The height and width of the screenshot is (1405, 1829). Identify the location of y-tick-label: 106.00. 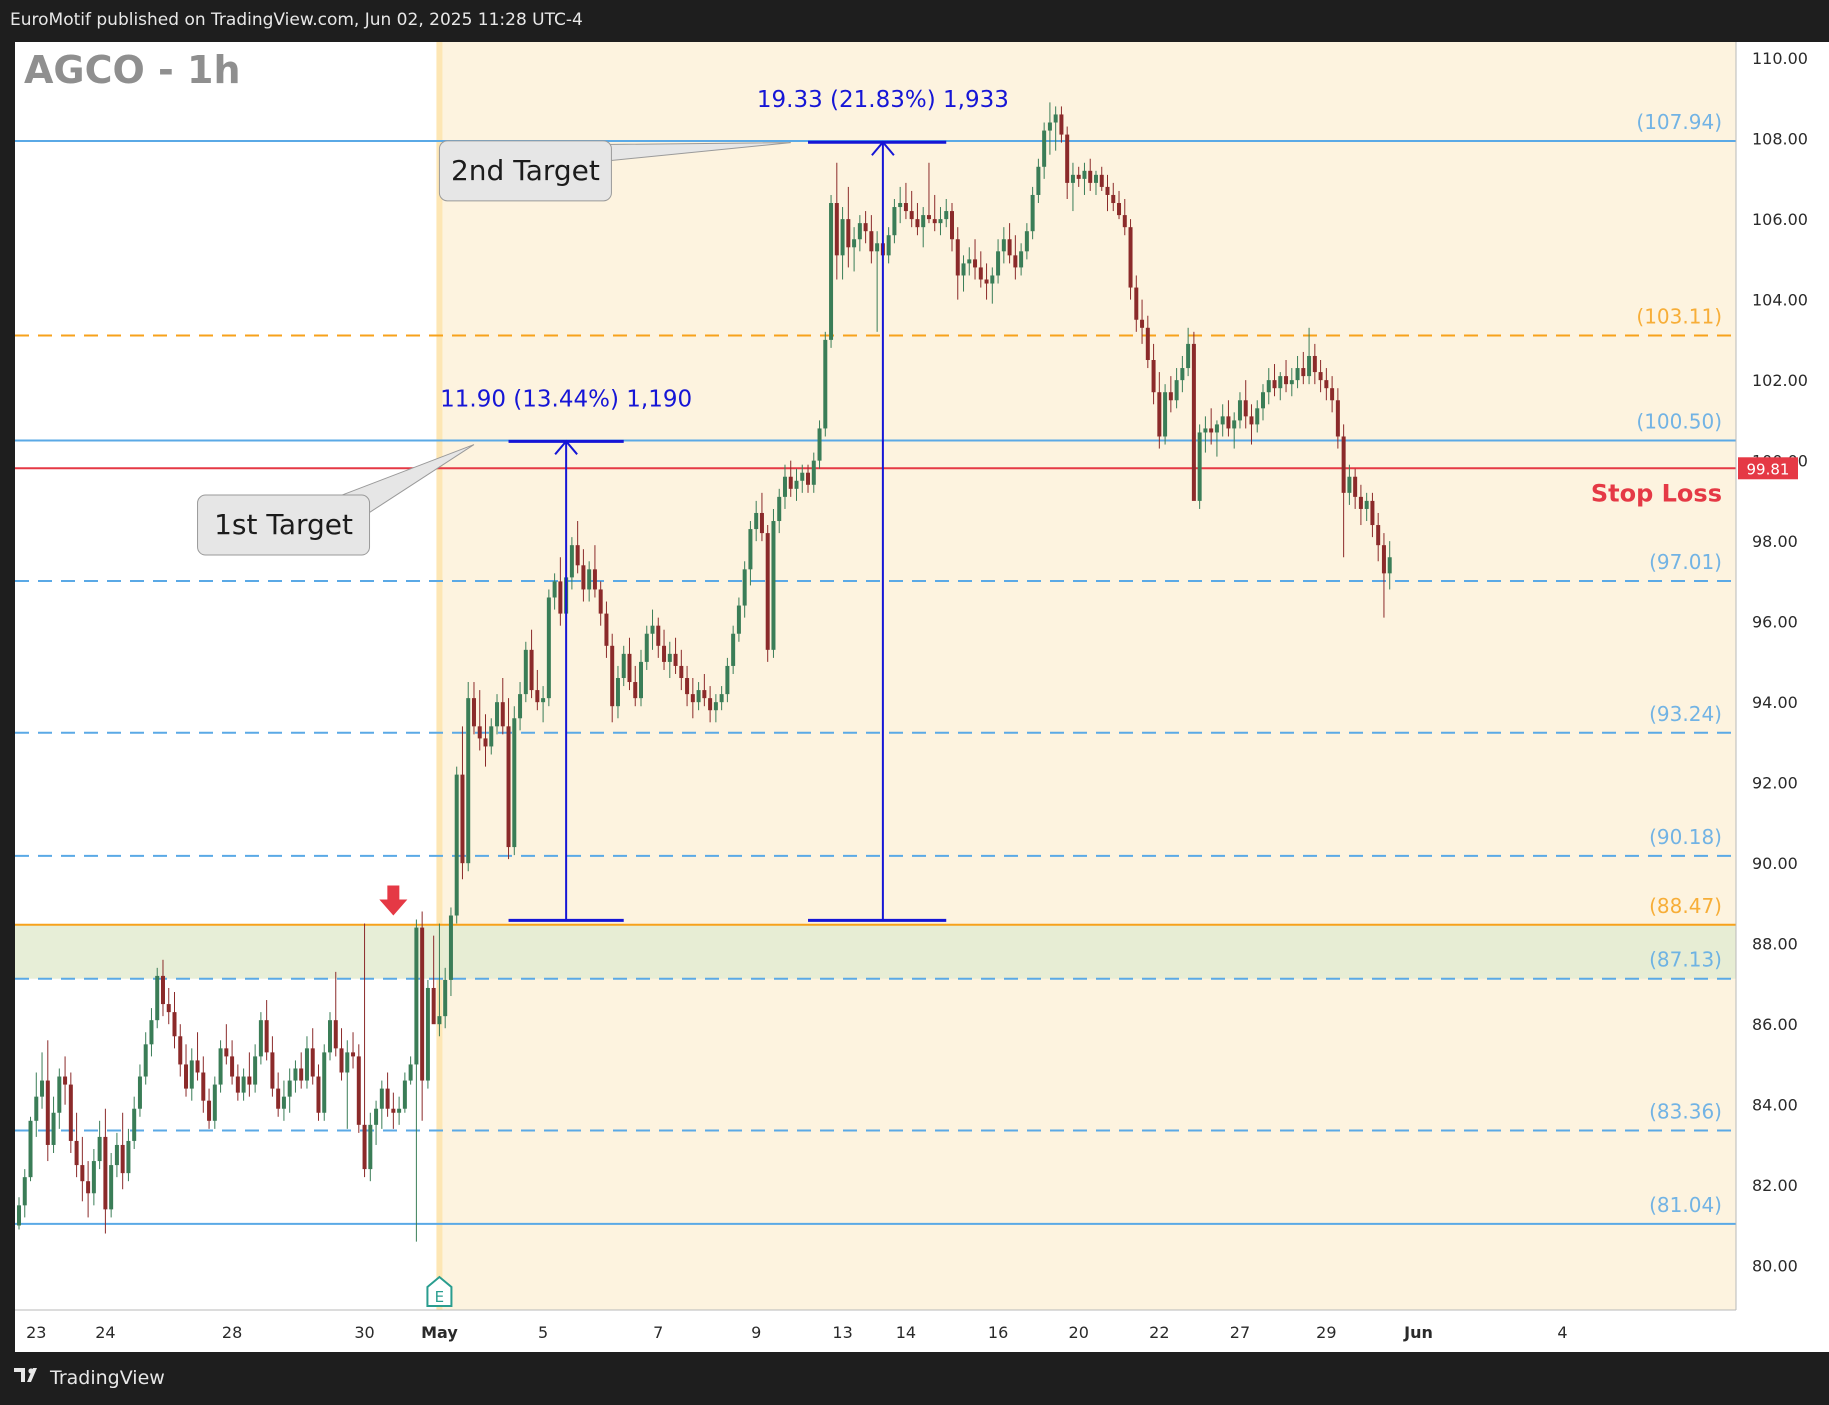
(1780, 219).